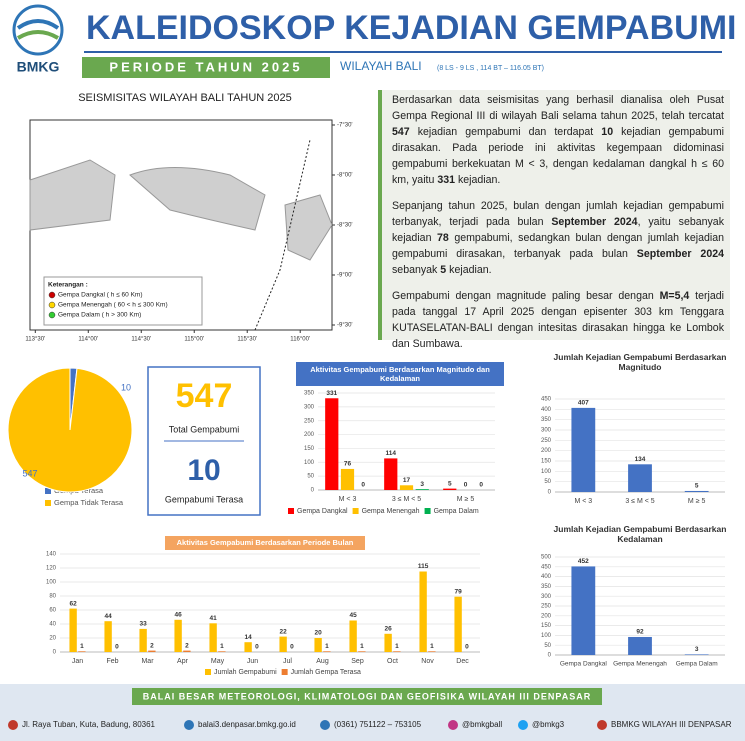 The width and height of the screenshot is (745, 741). Describe the element at coordinates (456, 511) in the screenshot. I see `legend-label: Gempa Dalam` at that location.